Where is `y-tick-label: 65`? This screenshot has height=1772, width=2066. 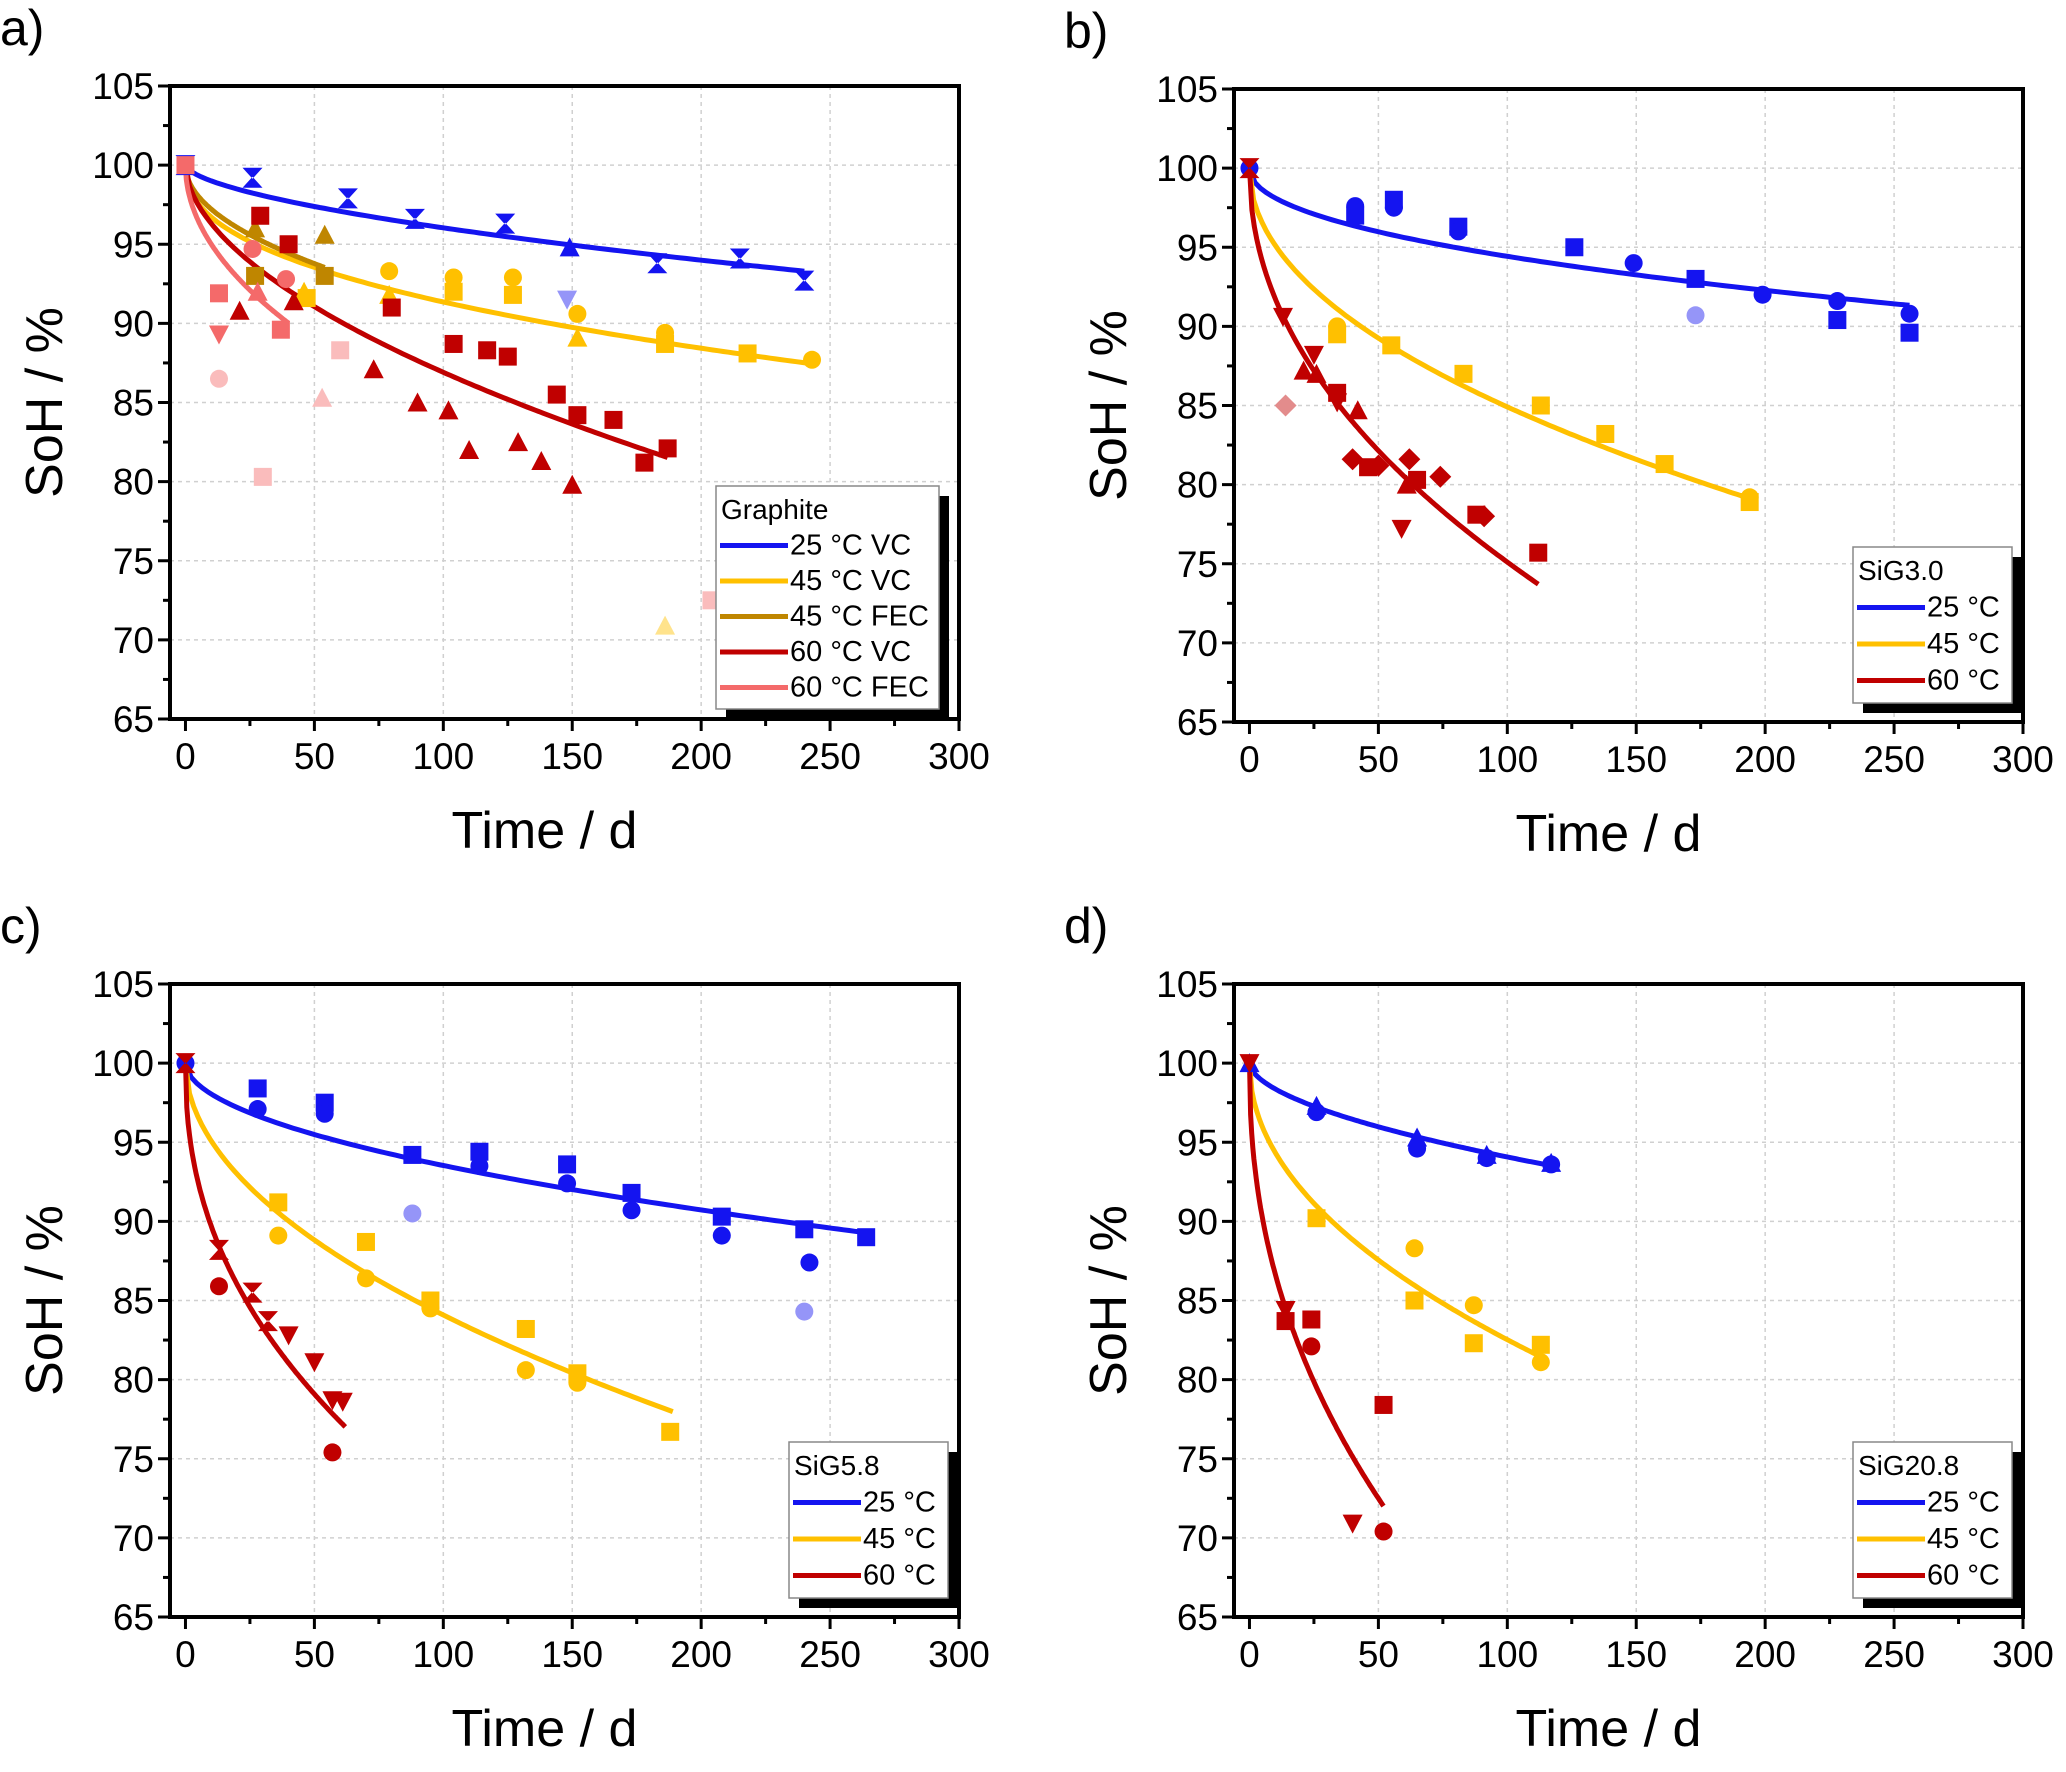 y-tick-label: 65 is located at coordinates (133, 1617).